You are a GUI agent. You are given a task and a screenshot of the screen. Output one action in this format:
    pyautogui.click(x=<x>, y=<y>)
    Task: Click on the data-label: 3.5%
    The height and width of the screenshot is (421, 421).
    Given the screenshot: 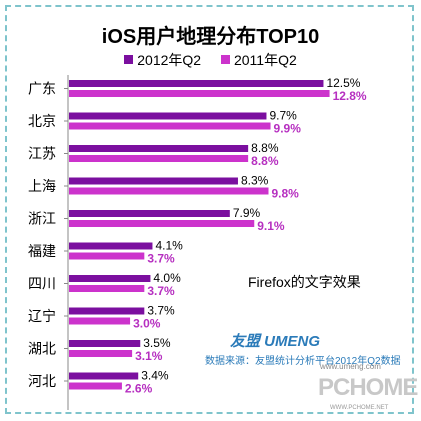 What is the action you would take?
    pyautogui.click(x=157, y=343)
    